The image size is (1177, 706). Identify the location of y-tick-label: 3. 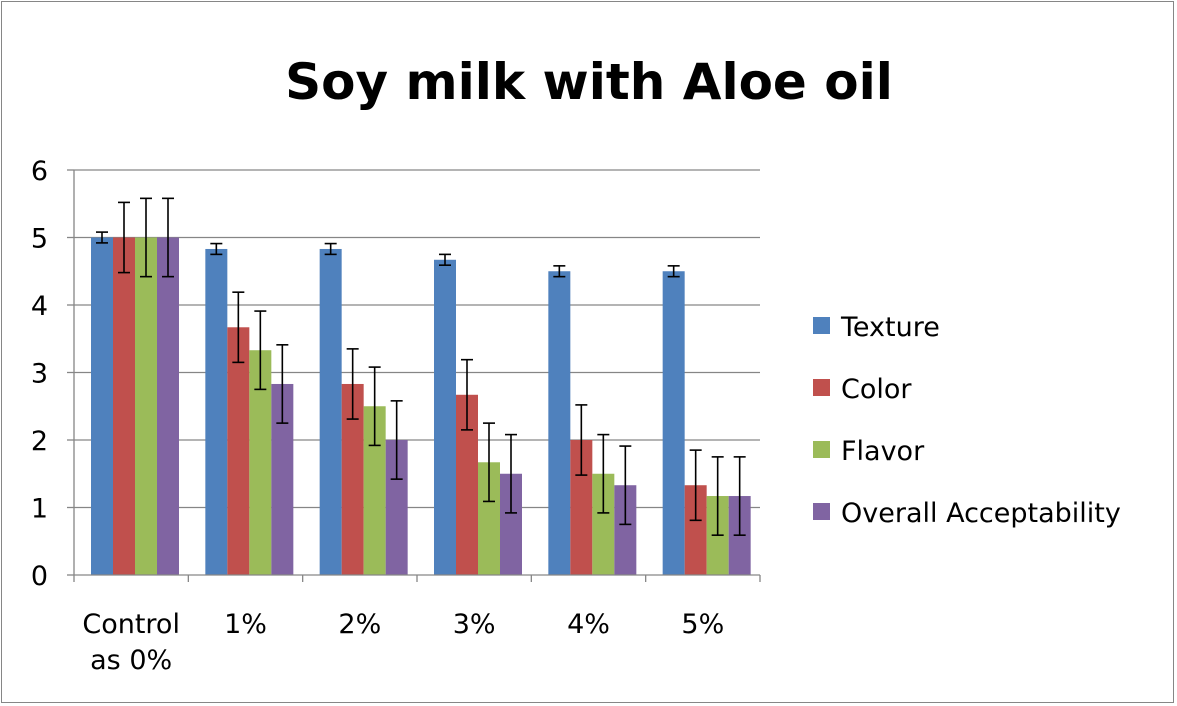
(39, 374).